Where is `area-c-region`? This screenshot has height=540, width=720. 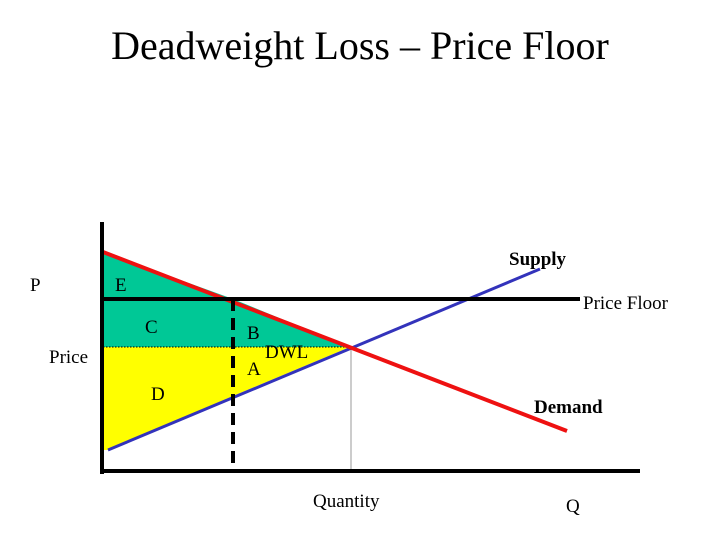 area-c-region is located at coordinates (168, 323).